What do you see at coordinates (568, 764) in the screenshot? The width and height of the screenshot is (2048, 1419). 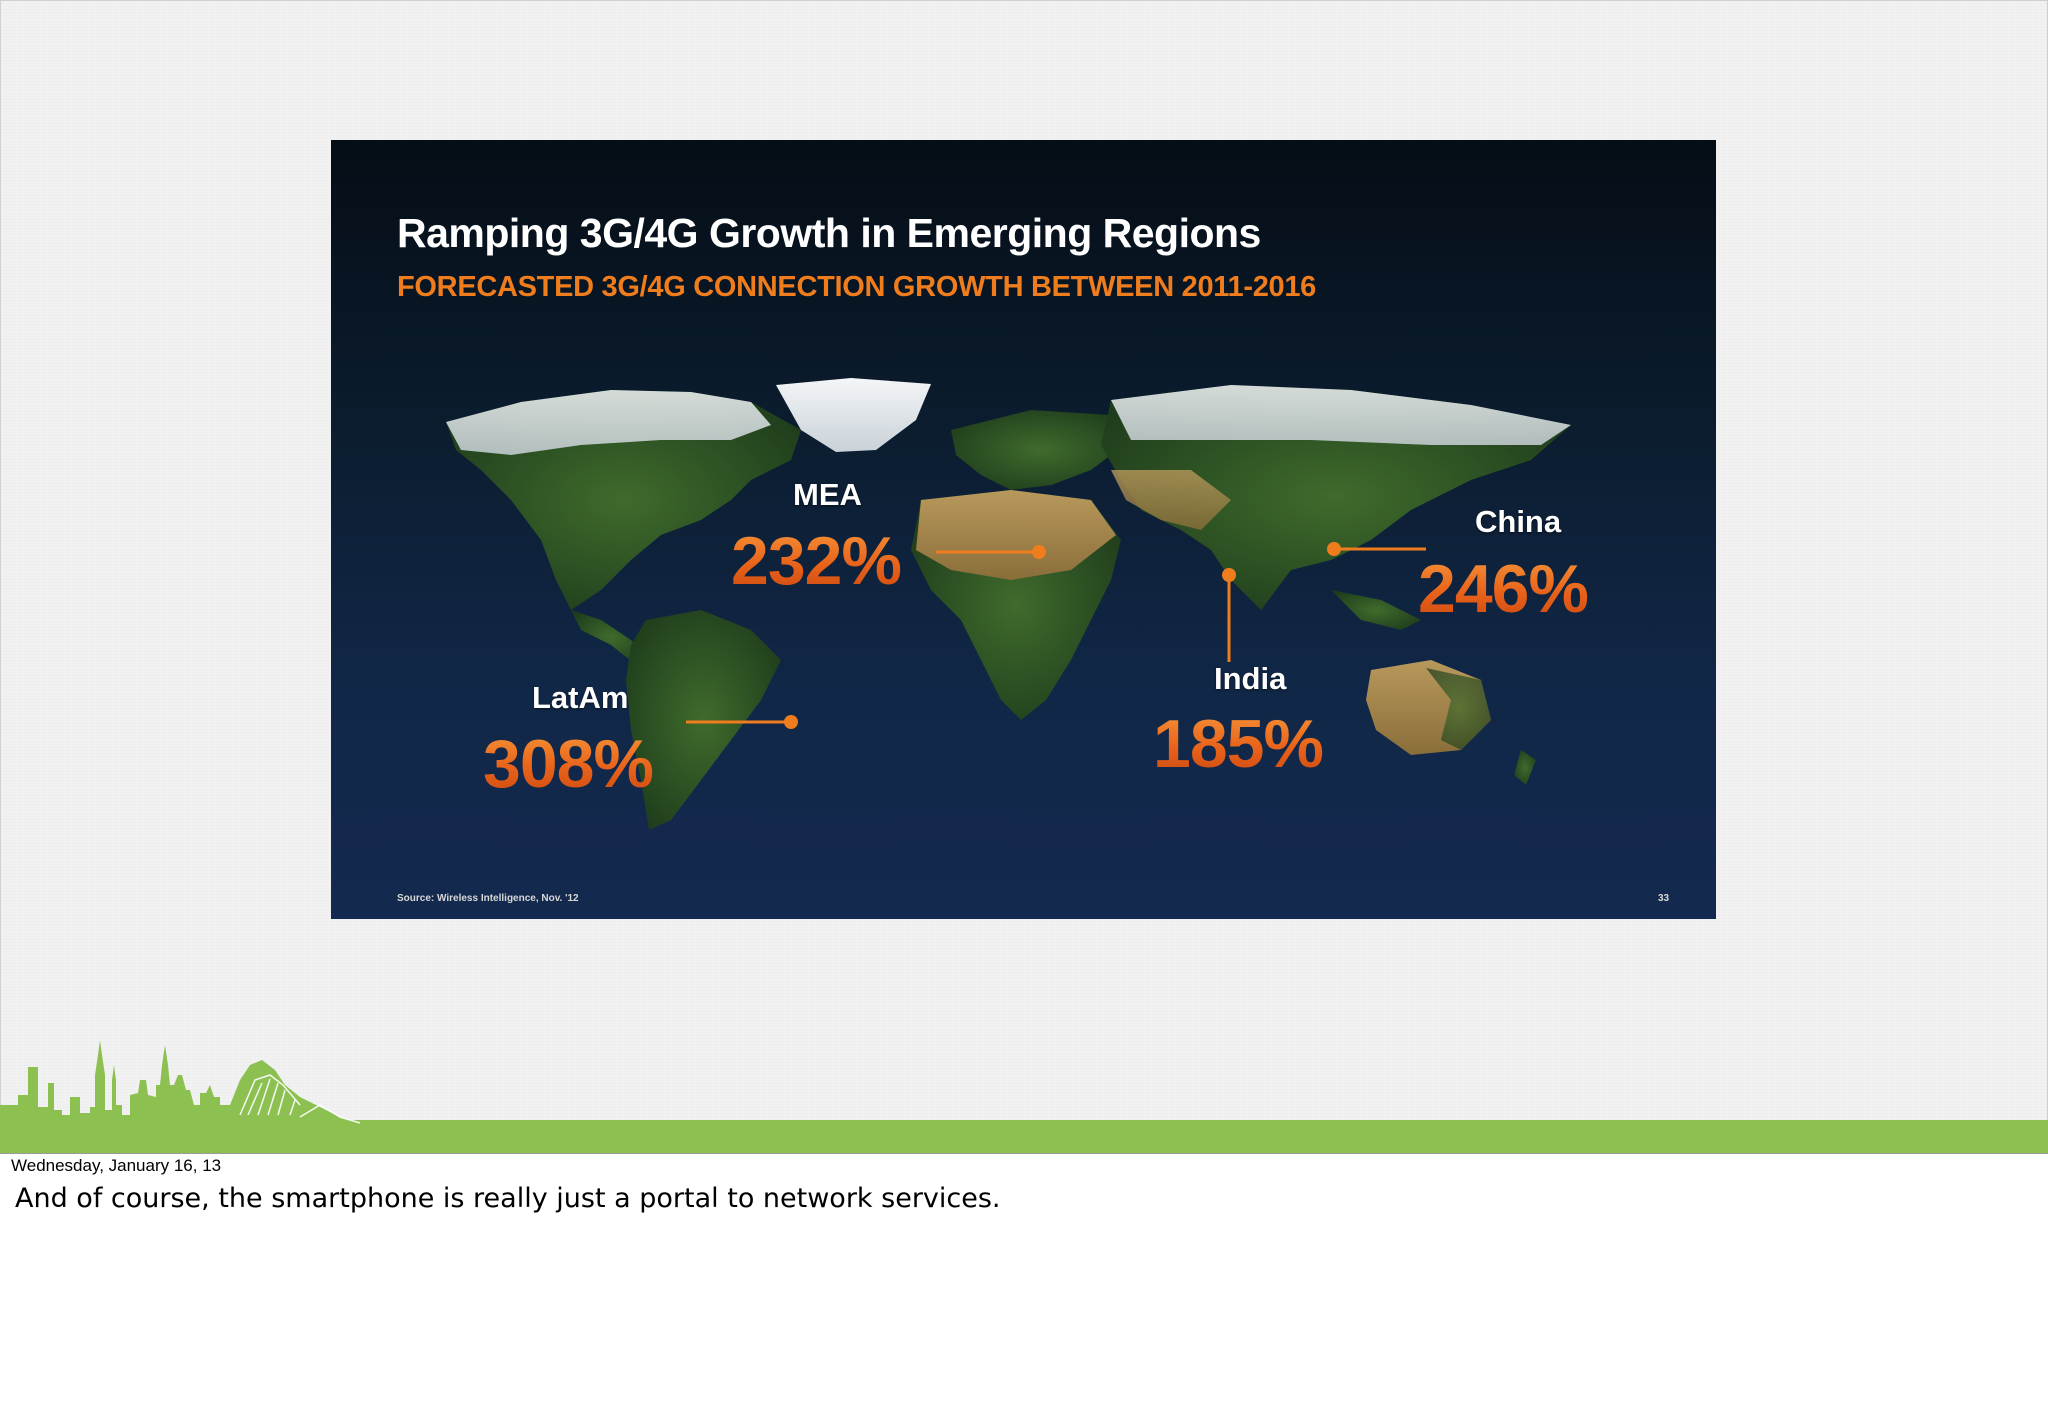 I see `region-value-latam: 308%` at bounding box center [568, 764].